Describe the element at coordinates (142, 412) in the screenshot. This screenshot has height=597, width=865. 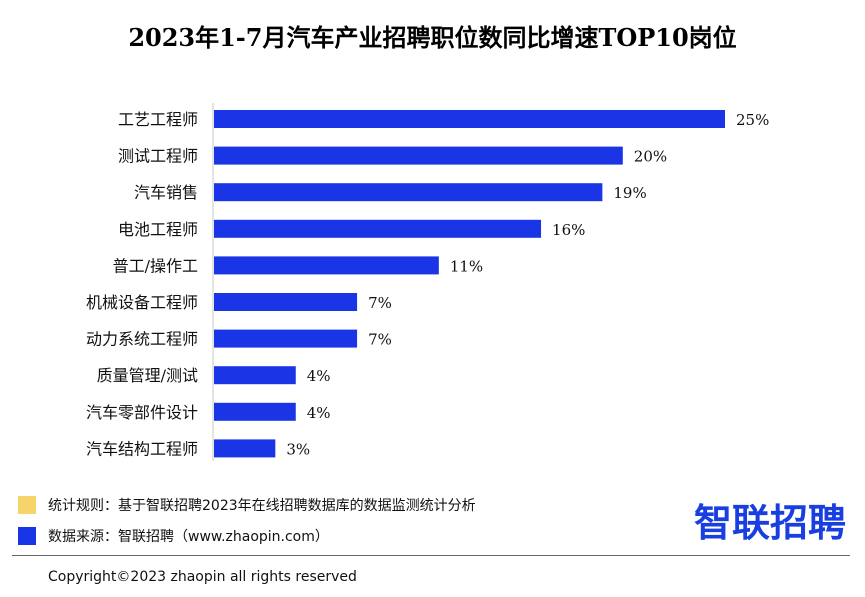
I see `category-label: 汽车零部件设计` at that location.